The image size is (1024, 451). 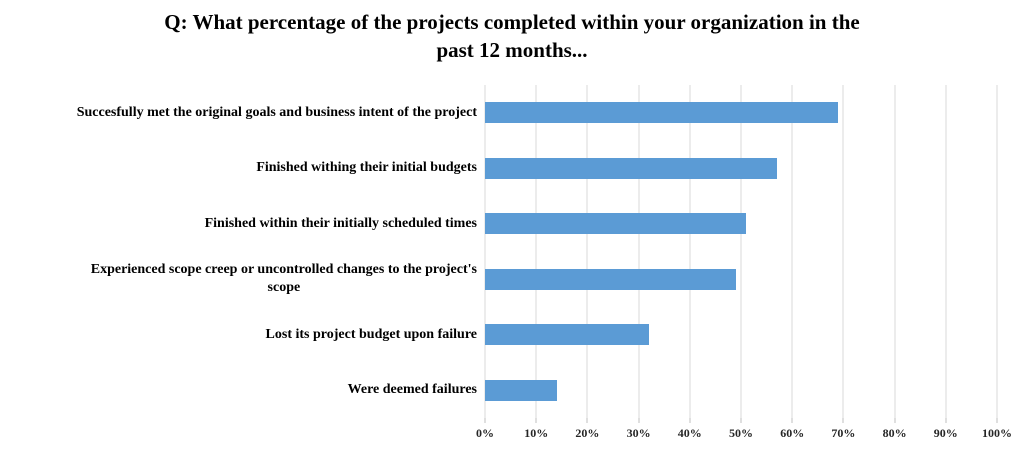 I want to click on x-axis-label: 60%, so click(x=792, y=433).